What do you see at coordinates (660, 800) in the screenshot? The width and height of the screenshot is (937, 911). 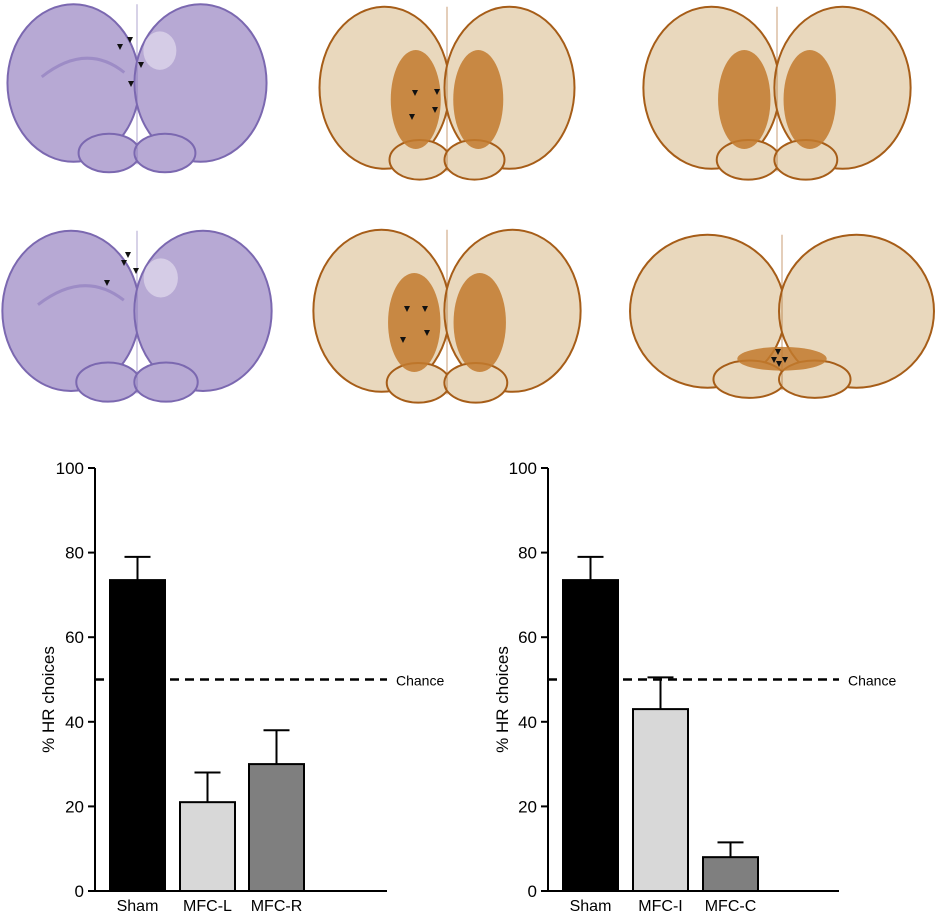 I see `bar-mfc-i` at bounding box center [660, 800].